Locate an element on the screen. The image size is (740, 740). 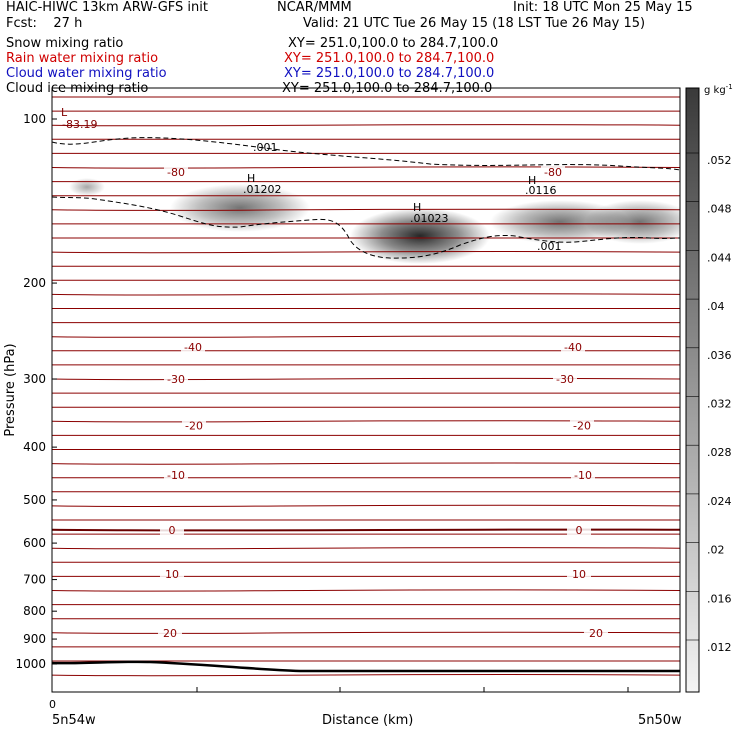
chart-org: NCAR/MMM is located at coordinates (314, 7).